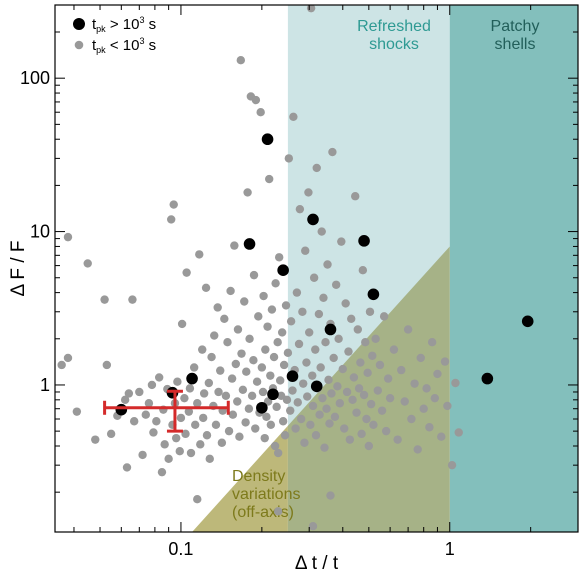  I want to click on x-tick-label: 0.1, so click(180, 549).